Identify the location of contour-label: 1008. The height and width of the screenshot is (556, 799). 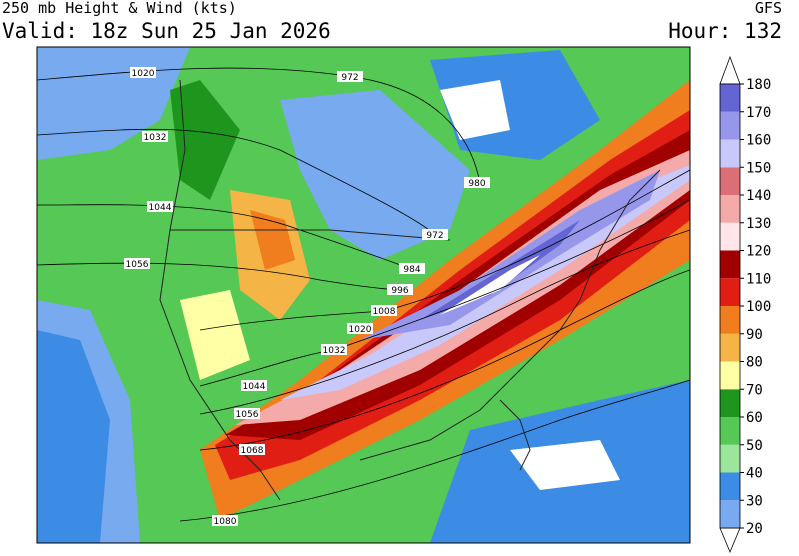
(384, 312).